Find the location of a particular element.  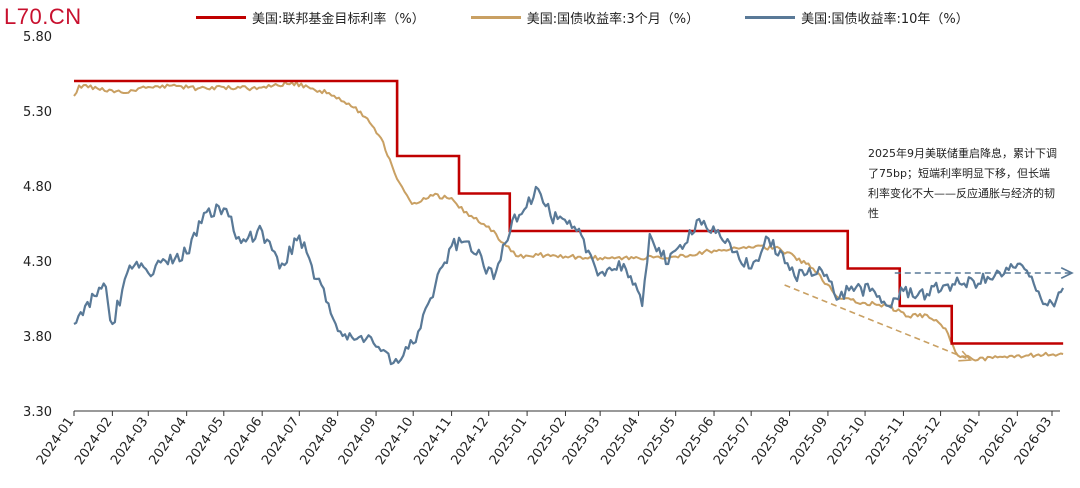

x-tick-label-18: 2025-07 is located at coordinates (732, 441).